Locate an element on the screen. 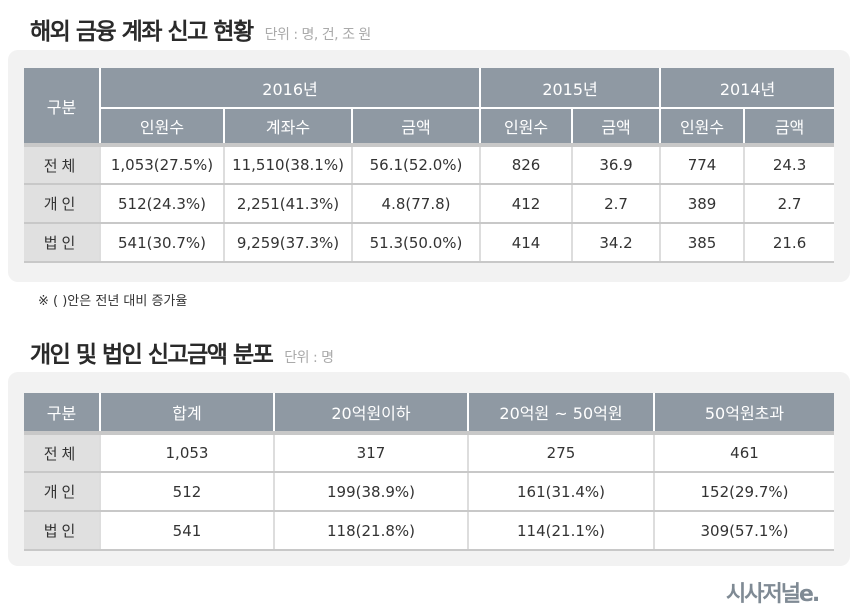 Image resolution: width=860 pixels, height=616 pixels. section1-title-text: 해외 금융 계좌 신고 현황 is located at coordinates (142, 32).